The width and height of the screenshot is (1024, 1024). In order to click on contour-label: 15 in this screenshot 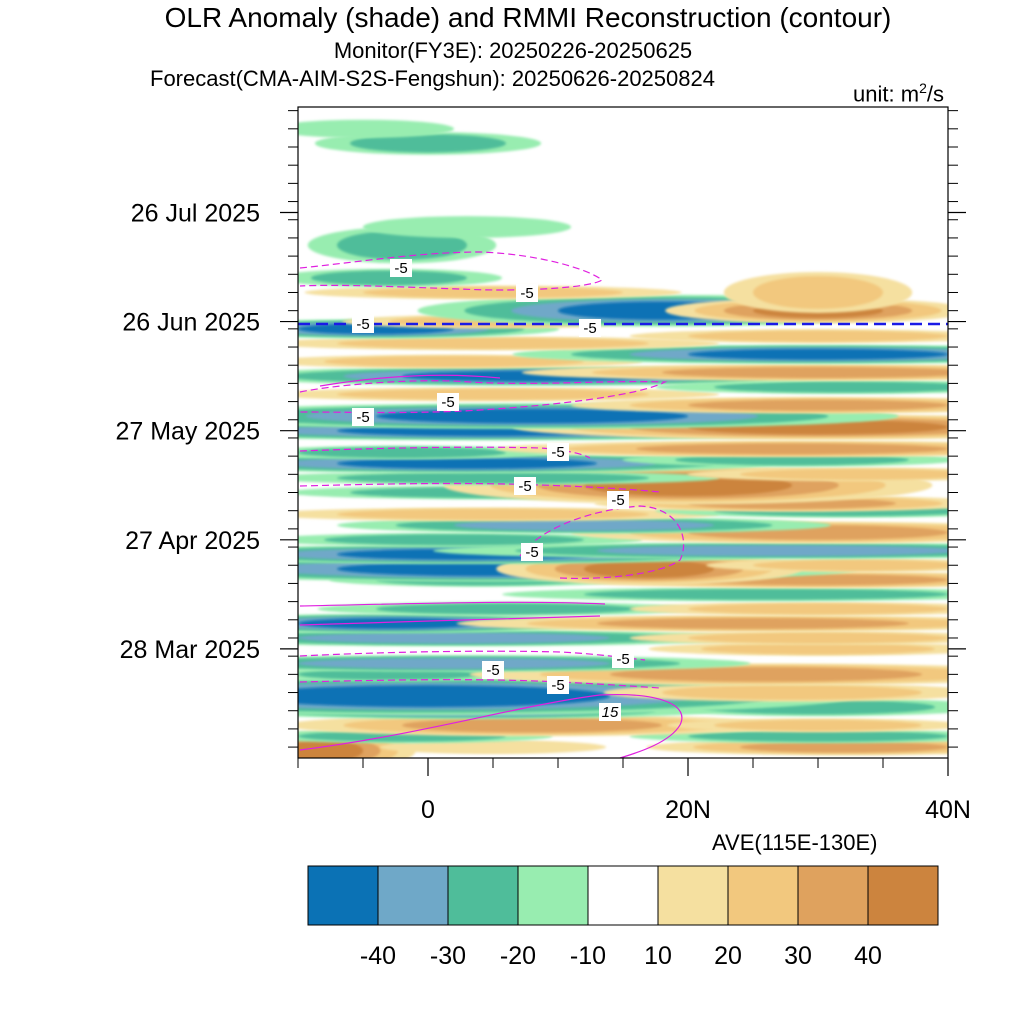, I will do `click(610, 712)`.